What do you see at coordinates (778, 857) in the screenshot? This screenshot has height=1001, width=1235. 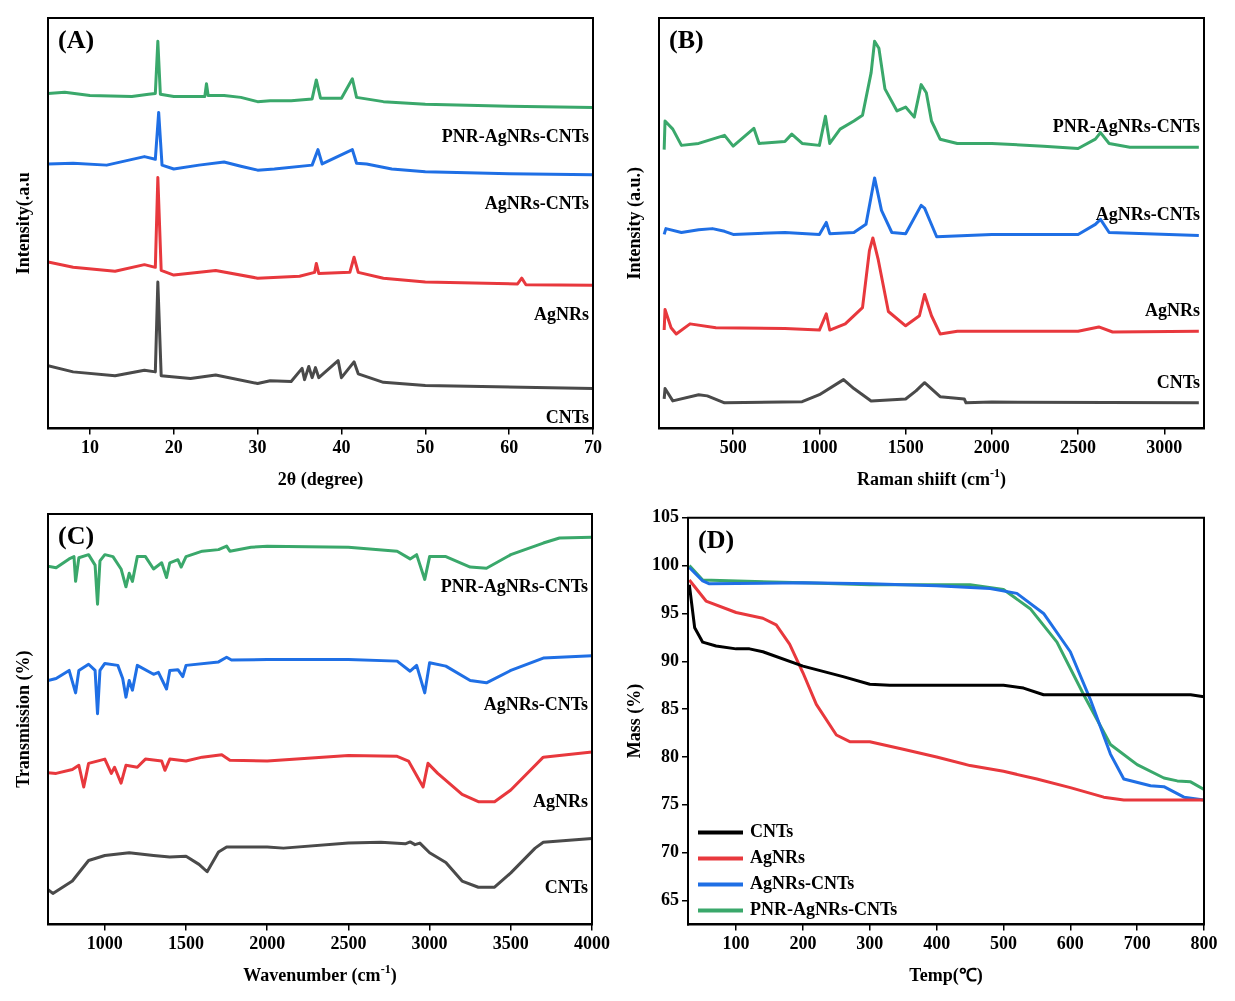 I see `legend-label: AgNRs` at bounding box center [778, 857].